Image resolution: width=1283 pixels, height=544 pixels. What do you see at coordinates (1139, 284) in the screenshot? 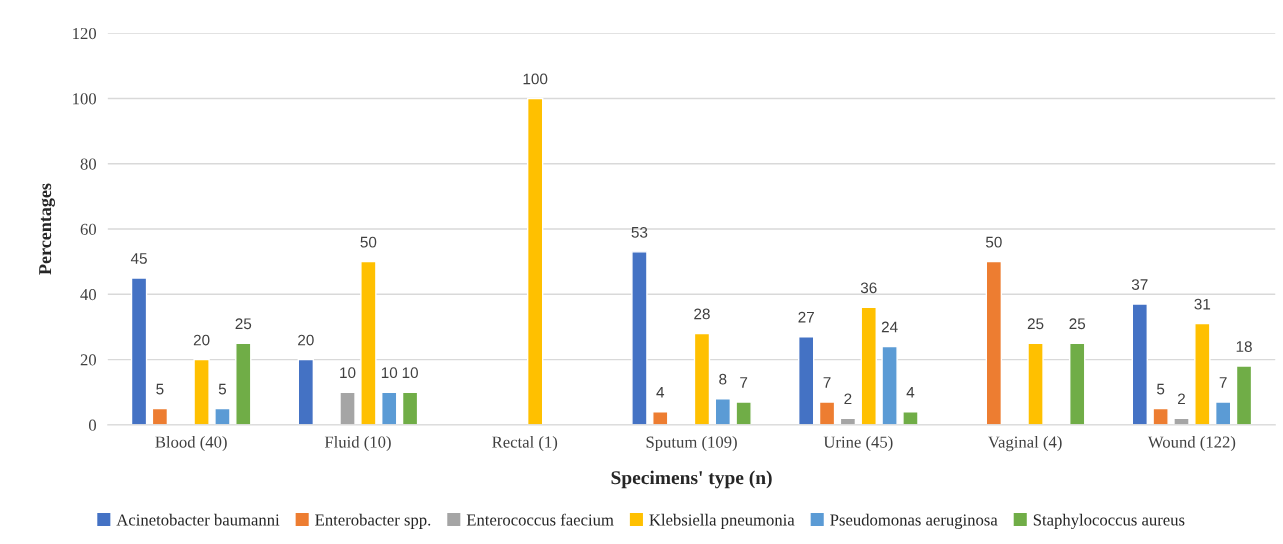
I see `data-label: 37` at bounding box center [1139, 284].